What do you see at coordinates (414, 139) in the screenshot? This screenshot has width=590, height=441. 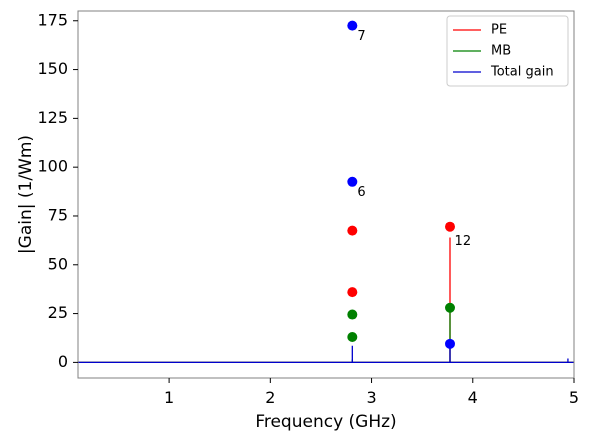 I see `annotation-layer: 7 6 12` at bounding box center [414, 139].